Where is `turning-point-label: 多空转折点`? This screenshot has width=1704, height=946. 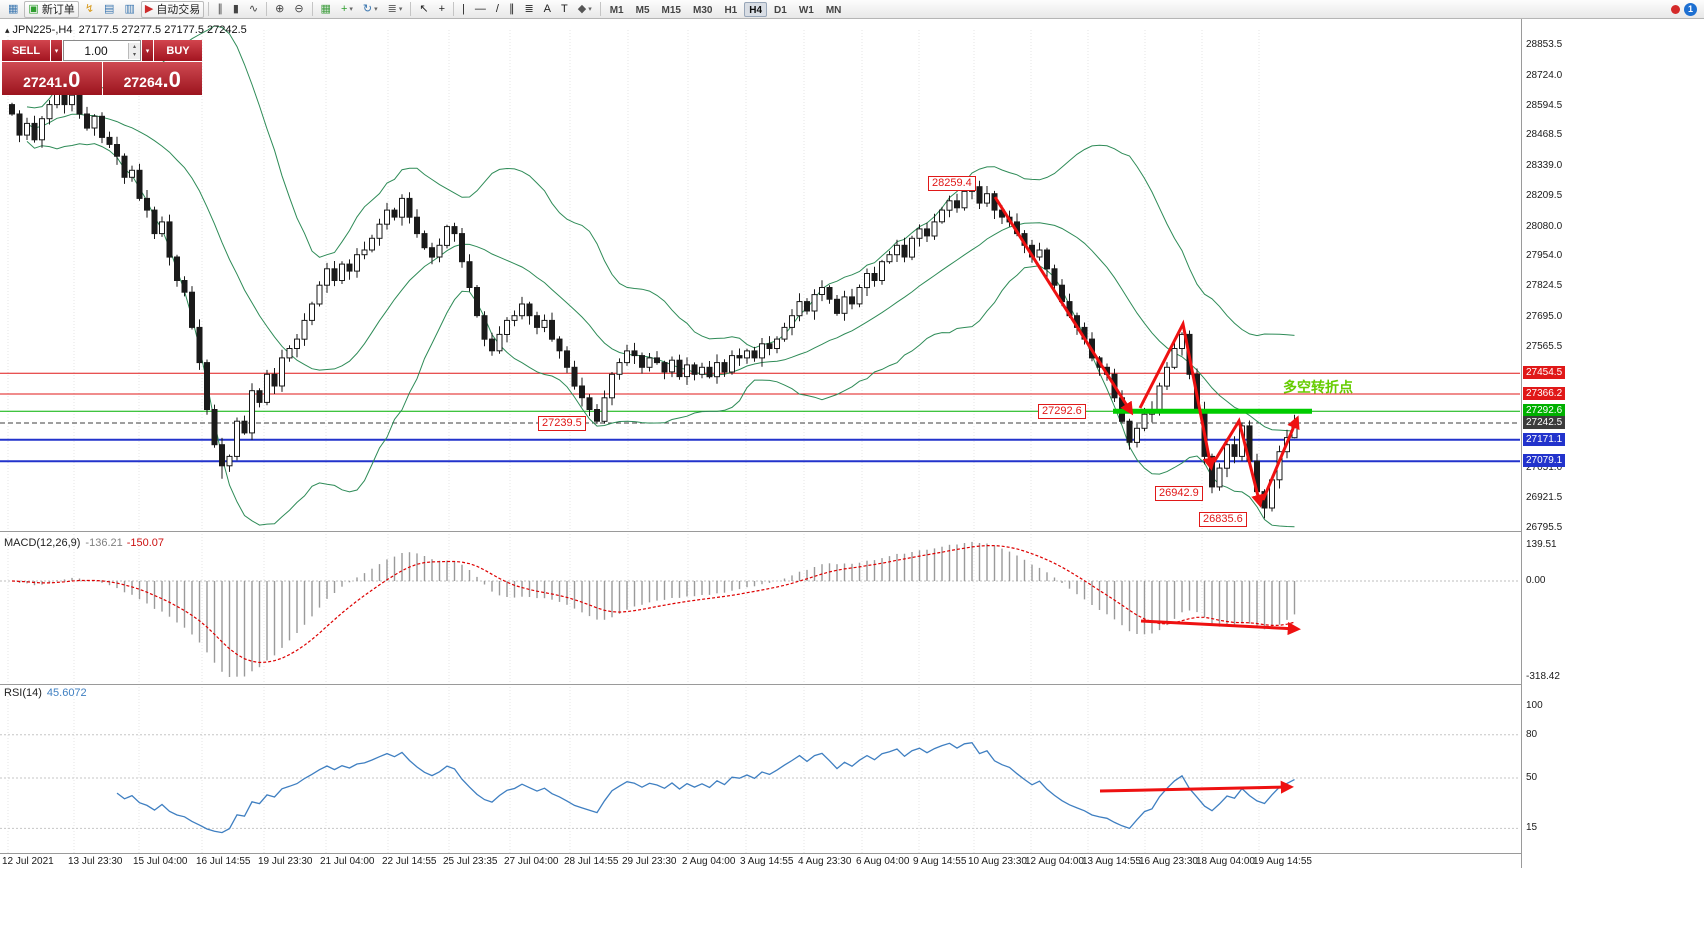
turning-point-label: 多空转折点 is located at coordinates (1318, 387).